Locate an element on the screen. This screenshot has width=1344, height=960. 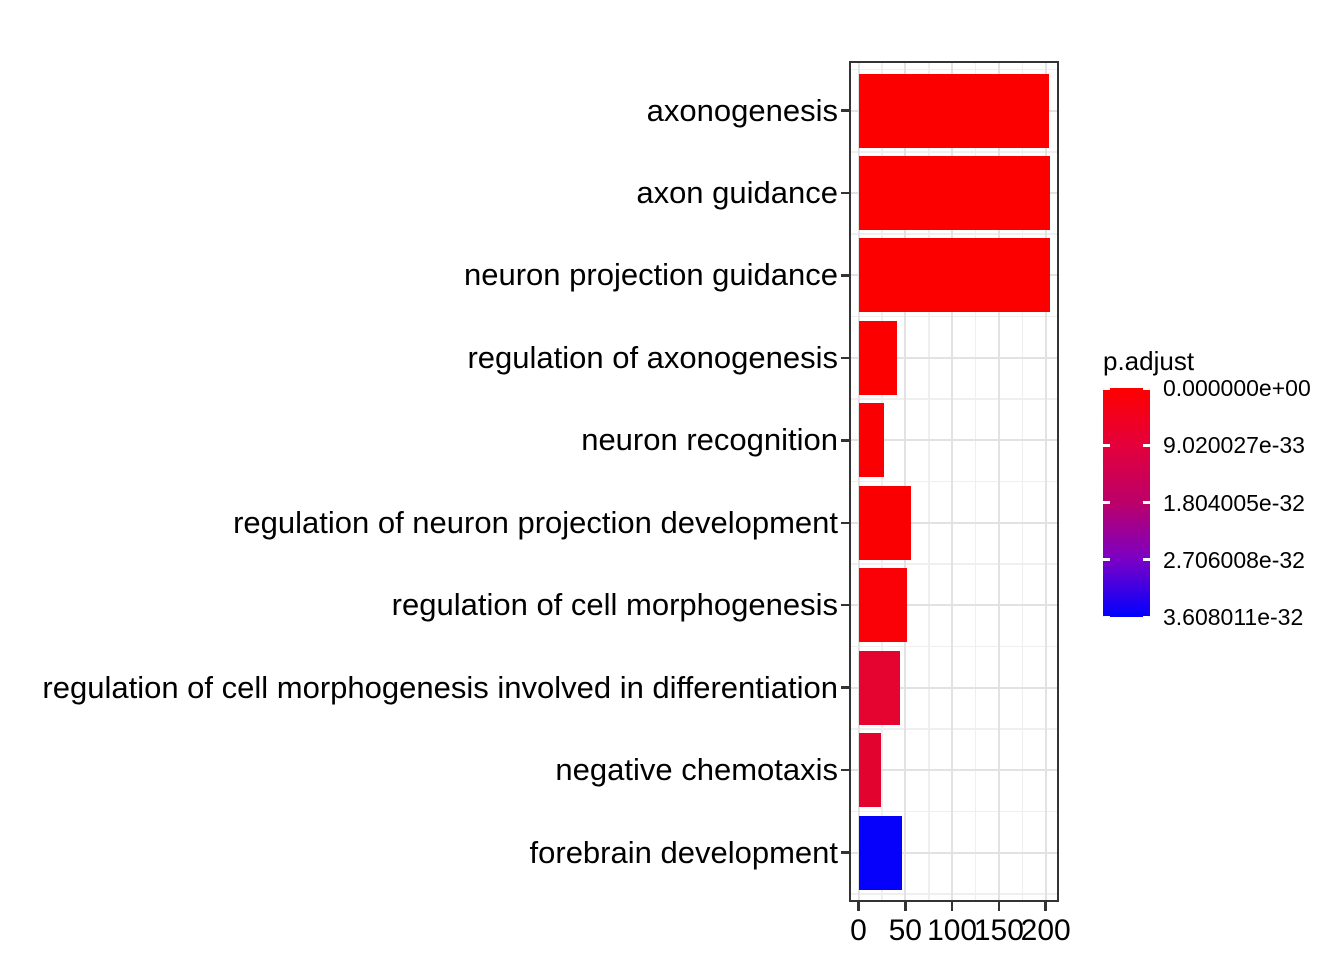
legend-tick-label: 9.020027e-33 is located at coordinates (1234, 445).